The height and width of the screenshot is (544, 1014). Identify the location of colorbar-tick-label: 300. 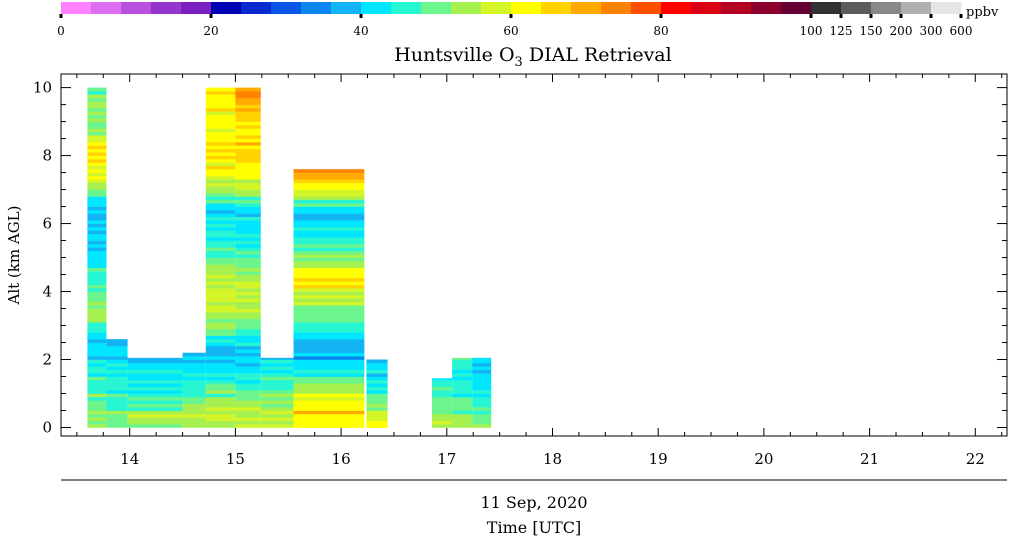
(931, 31).